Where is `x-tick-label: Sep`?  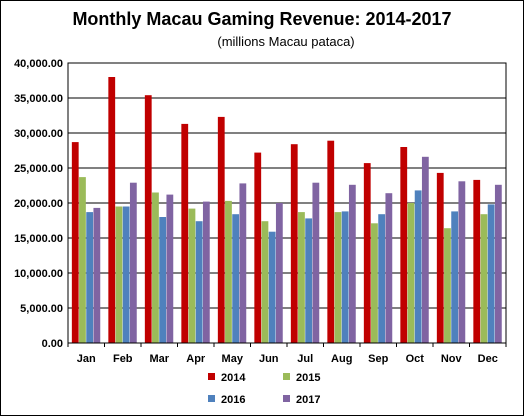
x-tick-label: Sep is located at coordinates (378, 359).